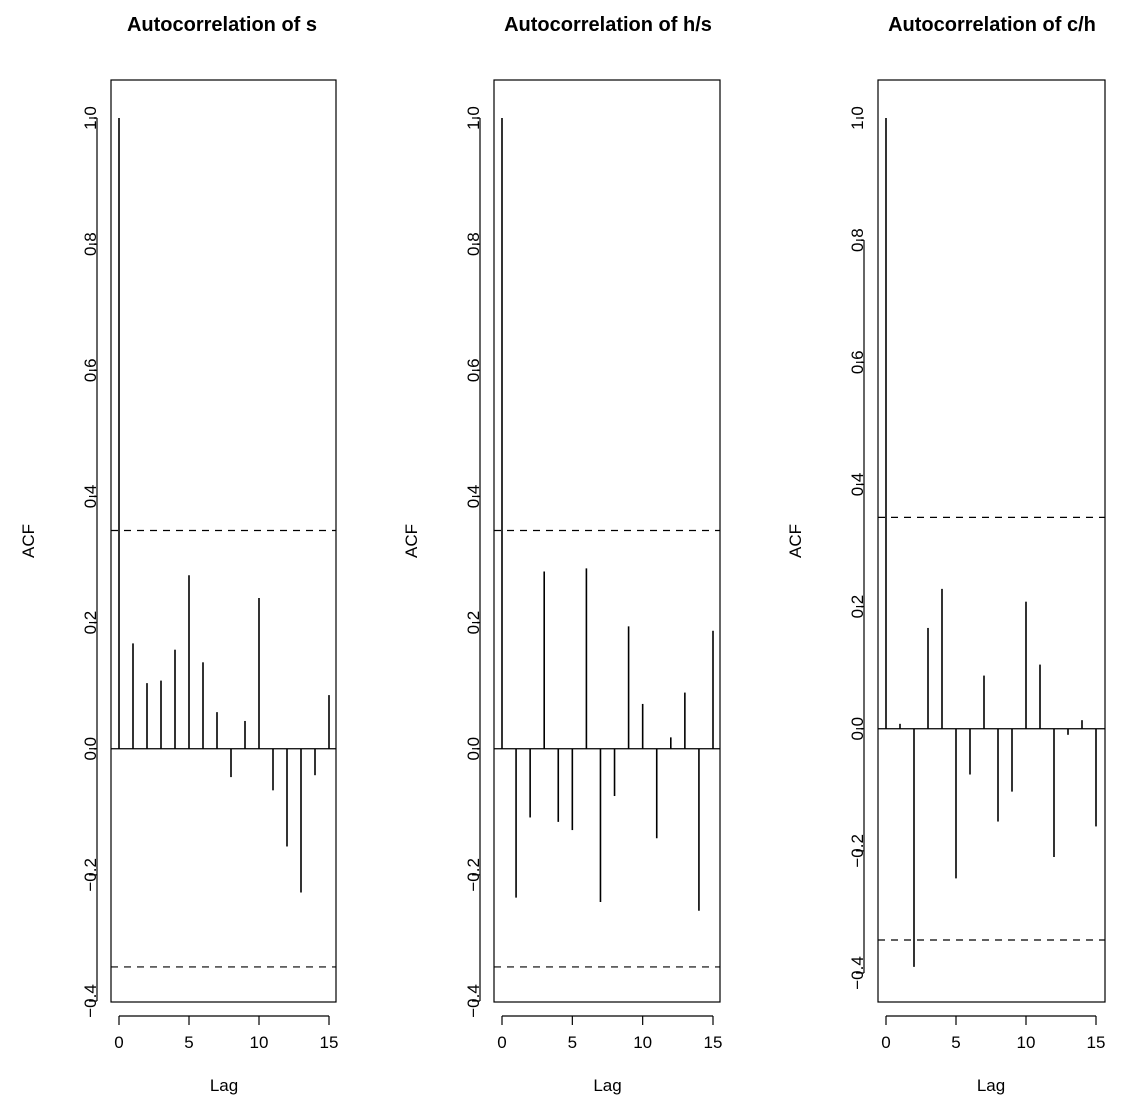 This screenshot has height=1105, width=1135. Describe the element at coordinates (992, 25) in the screenshot. I see `chart-title: Autocorrelation of c/h` at that location.